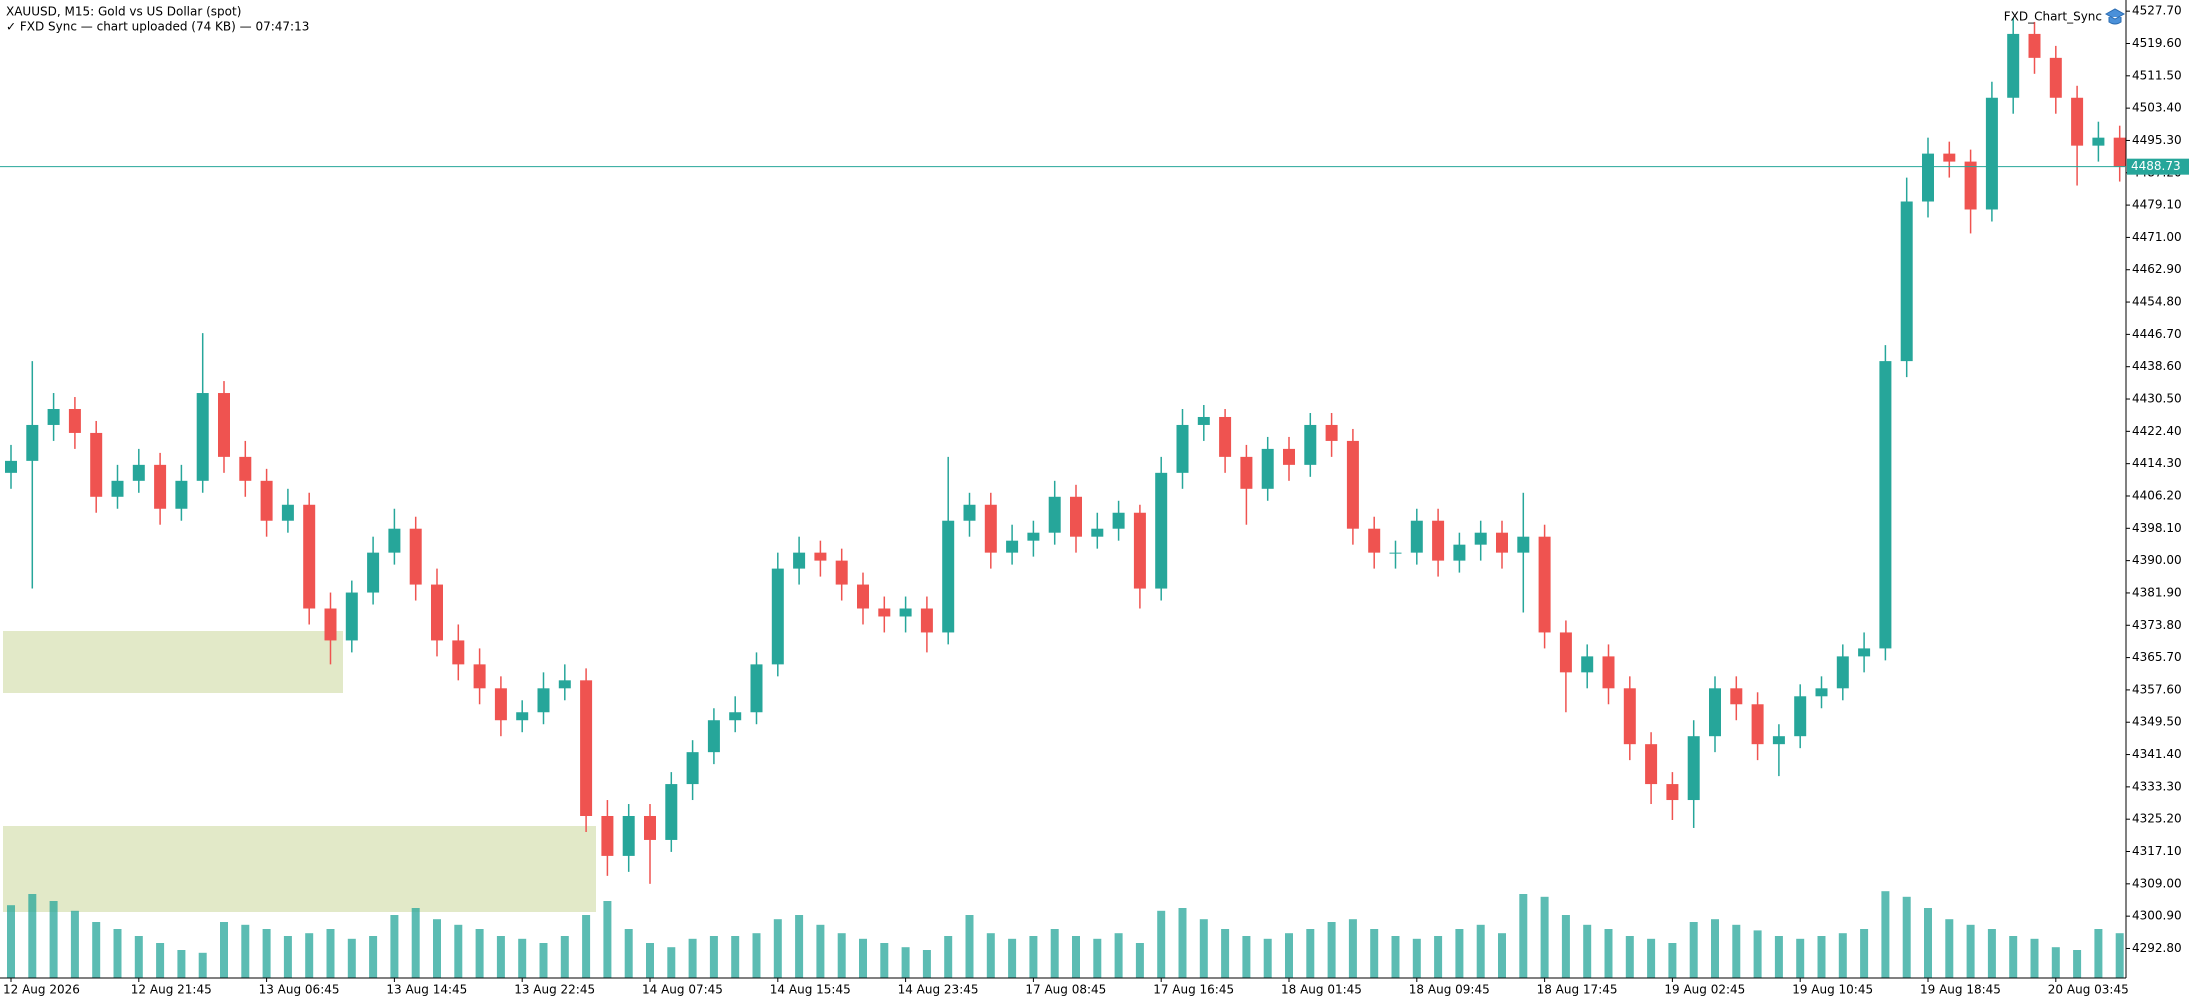  What do you see at coordinates (2157, 463) in the screenshot?
I see `y-tick-label: 4414.30` at bounding box center [2157, 463].